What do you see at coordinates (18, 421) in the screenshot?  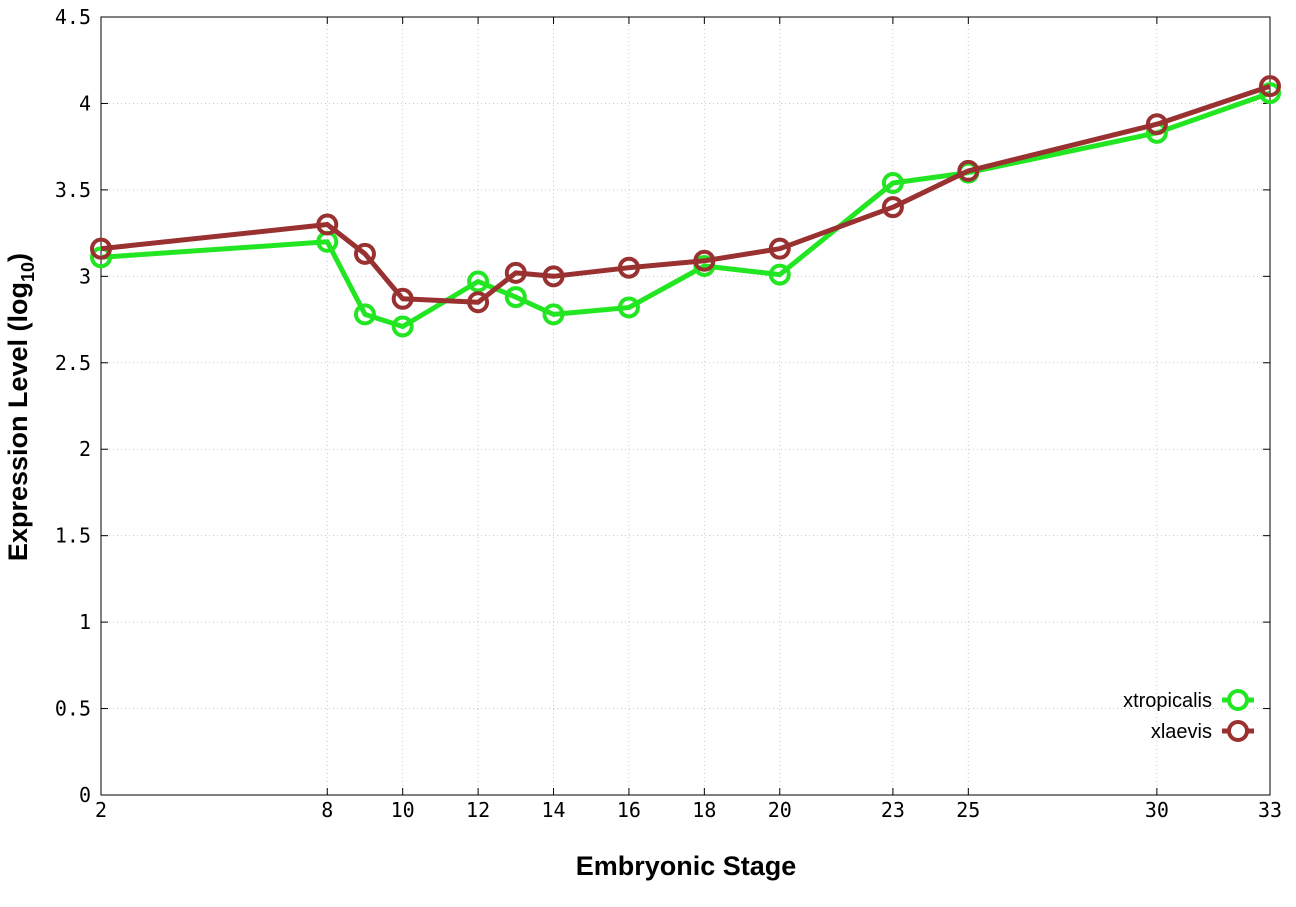 I see `y-axis-title-main: Expression Level (log` at bounding box center [18, 421].